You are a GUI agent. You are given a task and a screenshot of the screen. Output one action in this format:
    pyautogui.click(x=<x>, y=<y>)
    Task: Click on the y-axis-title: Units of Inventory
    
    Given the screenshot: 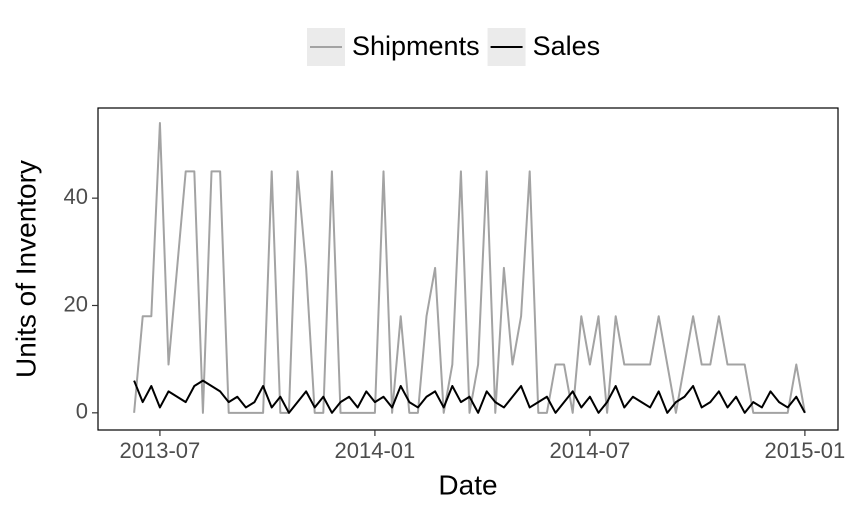 What is the action you would take?
    pyautogui.click(x=25, y=269)
    